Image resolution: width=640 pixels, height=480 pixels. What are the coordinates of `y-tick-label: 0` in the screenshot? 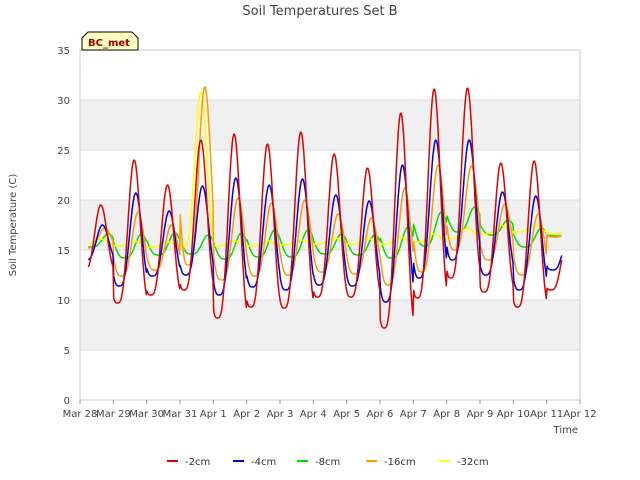 It's located at (67, 401).